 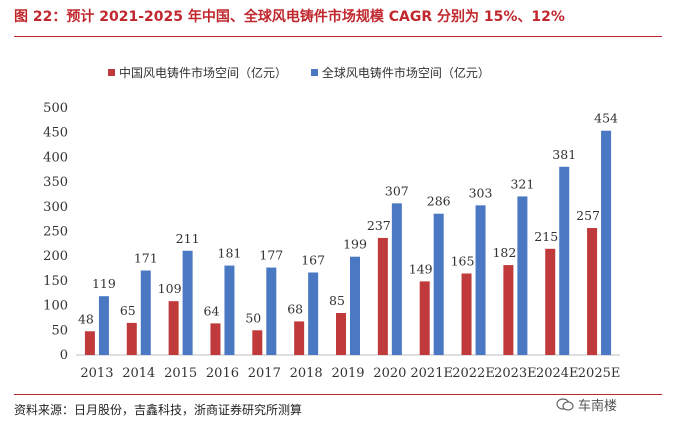 What do you see at coordinates (158, 410) in the screenshot?
I see `source-note: 资料来源：日月股份，吉鑫科技，浙商证券研究所测算` at bounding box center [158, 410].